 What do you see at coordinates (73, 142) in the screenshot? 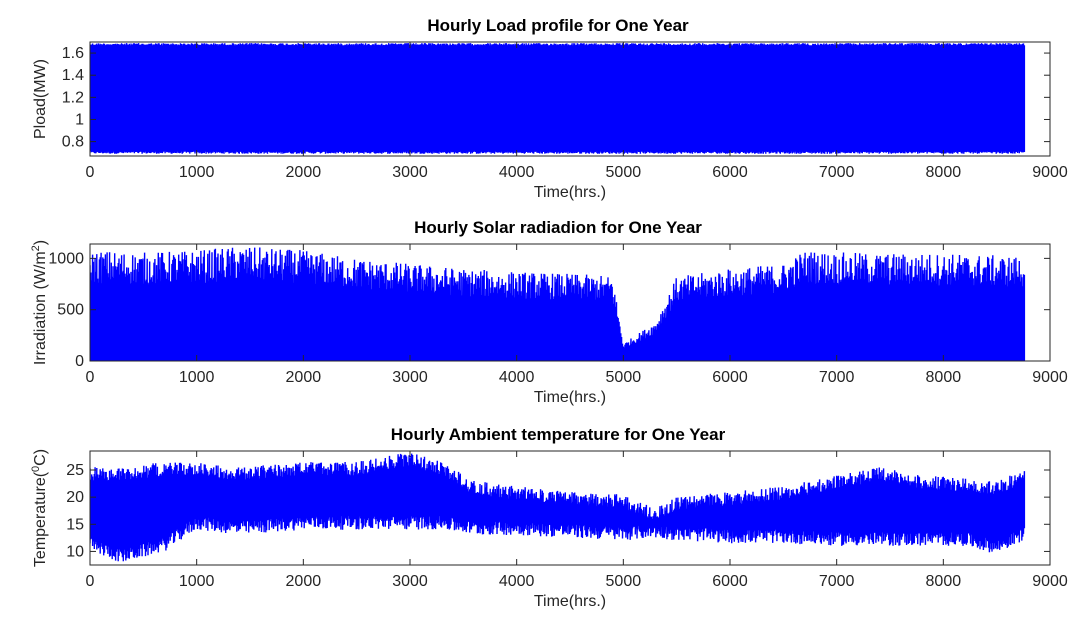
I see `y-tick-label: 0.8` at bounding box center [73, 142].